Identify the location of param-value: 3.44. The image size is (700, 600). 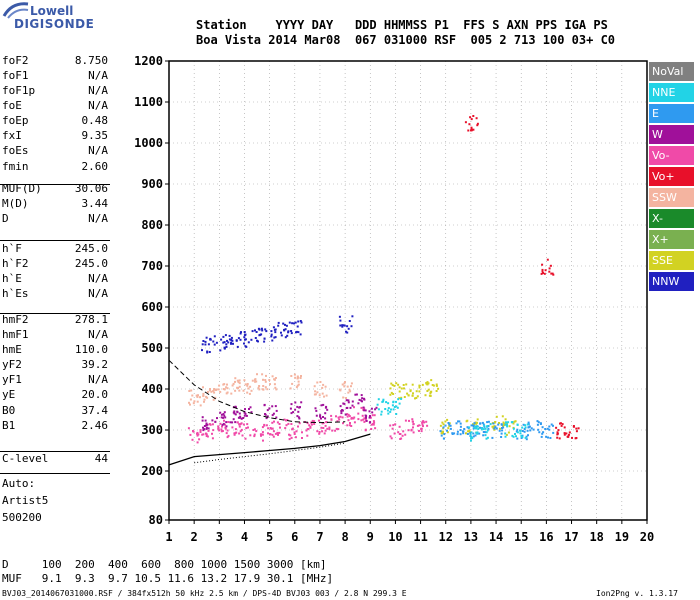
(95, 203).